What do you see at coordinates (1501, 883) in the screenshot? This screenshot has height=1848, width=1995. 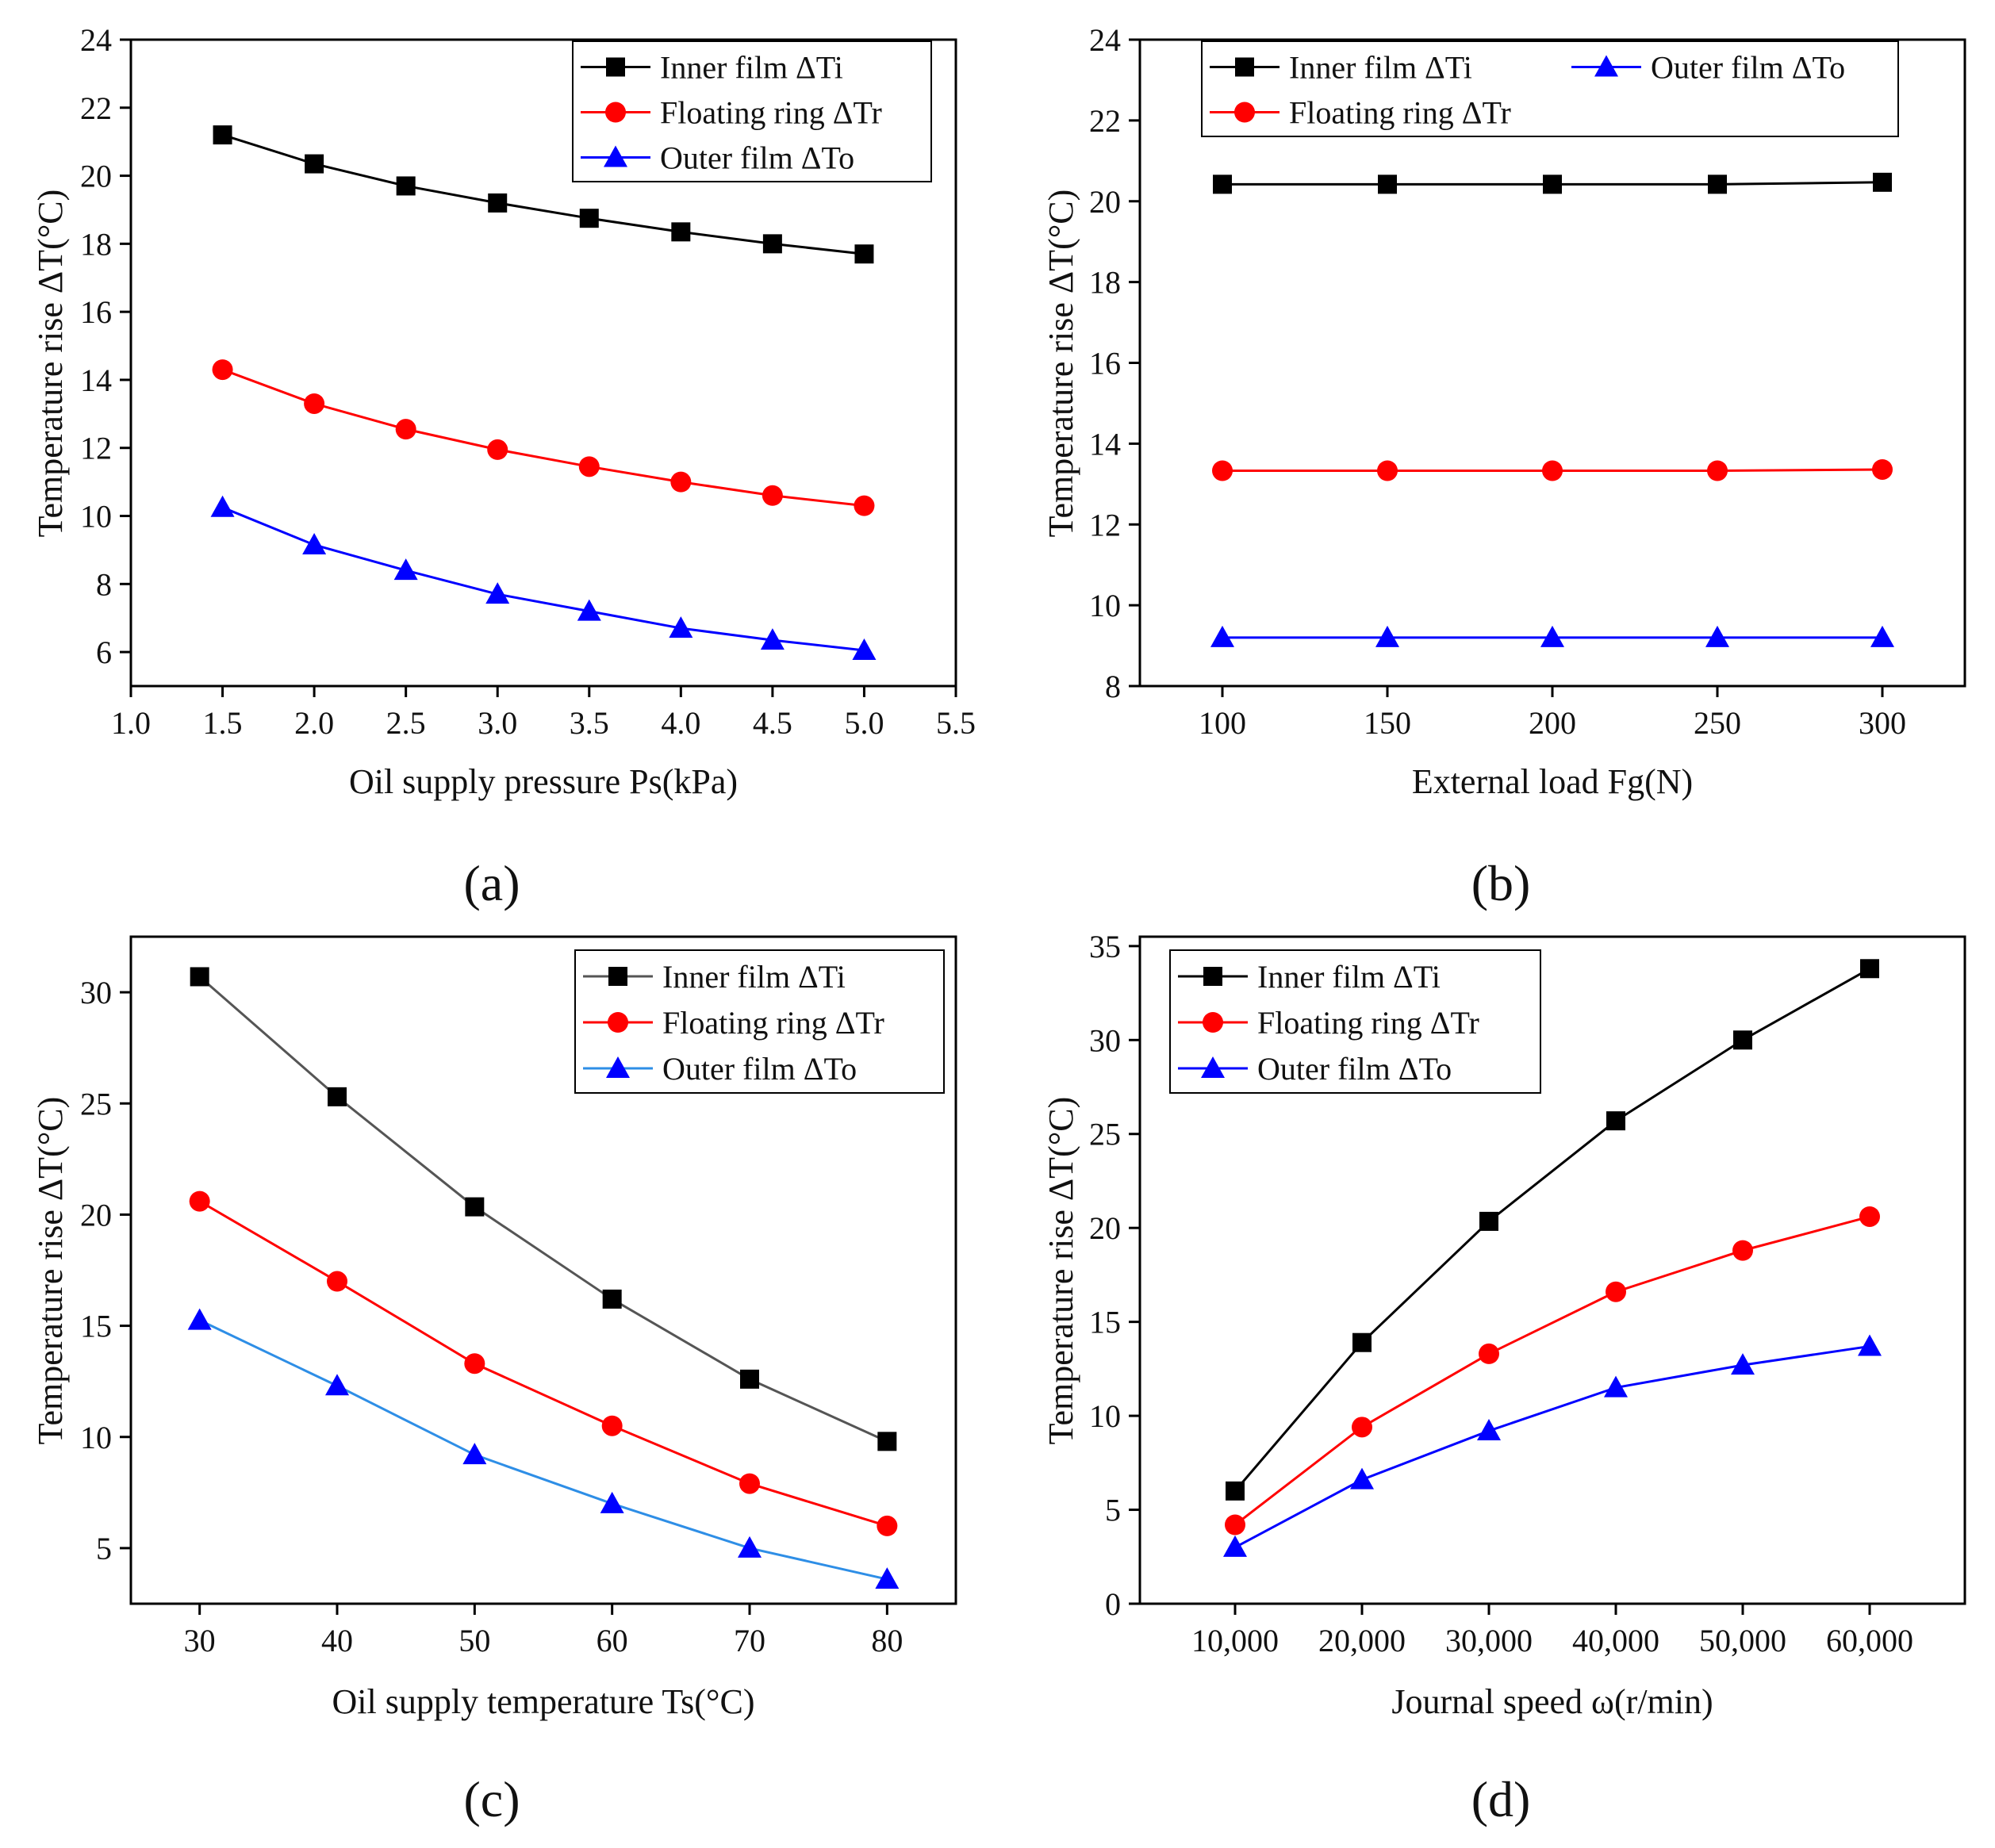 I see `panel-label: (b)` at bounding box center [1501, 883].